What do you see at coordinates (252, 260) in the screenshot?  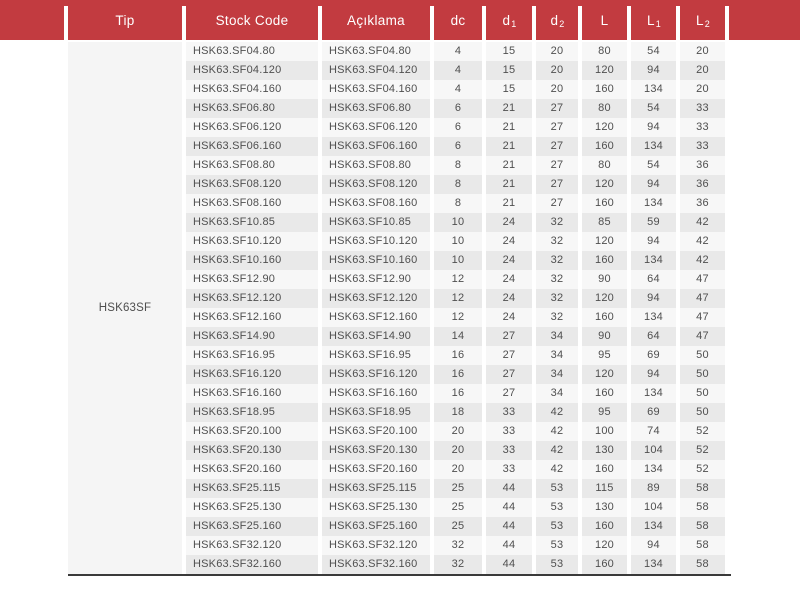 I see `stock-code-cell: HSK63.SF10.160` at bounding box center [252, 260].